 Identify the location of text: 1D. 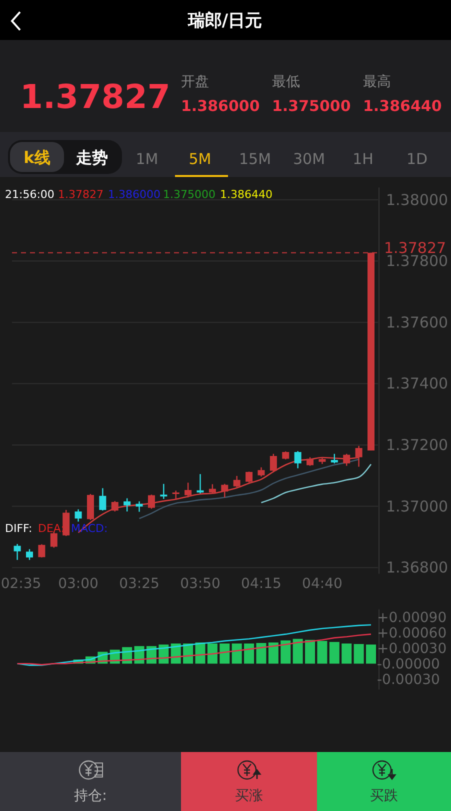
(417, 159).